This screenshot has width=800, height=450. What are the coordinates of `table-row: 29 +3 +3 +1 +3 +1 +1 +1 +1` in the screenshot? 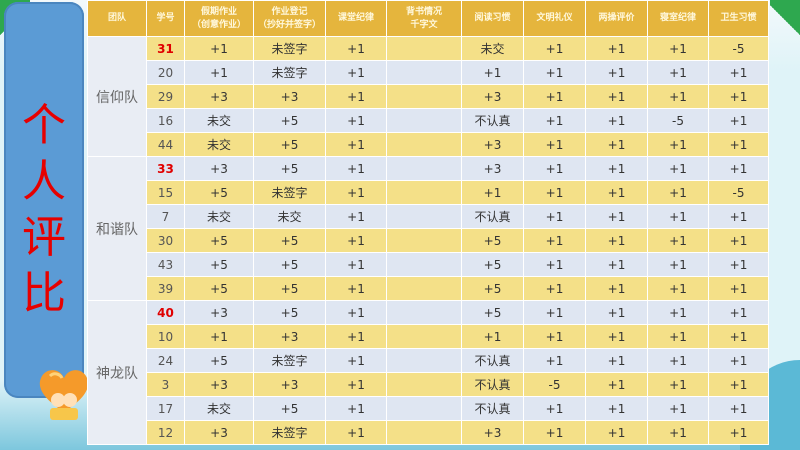 It's located at (428, 96).